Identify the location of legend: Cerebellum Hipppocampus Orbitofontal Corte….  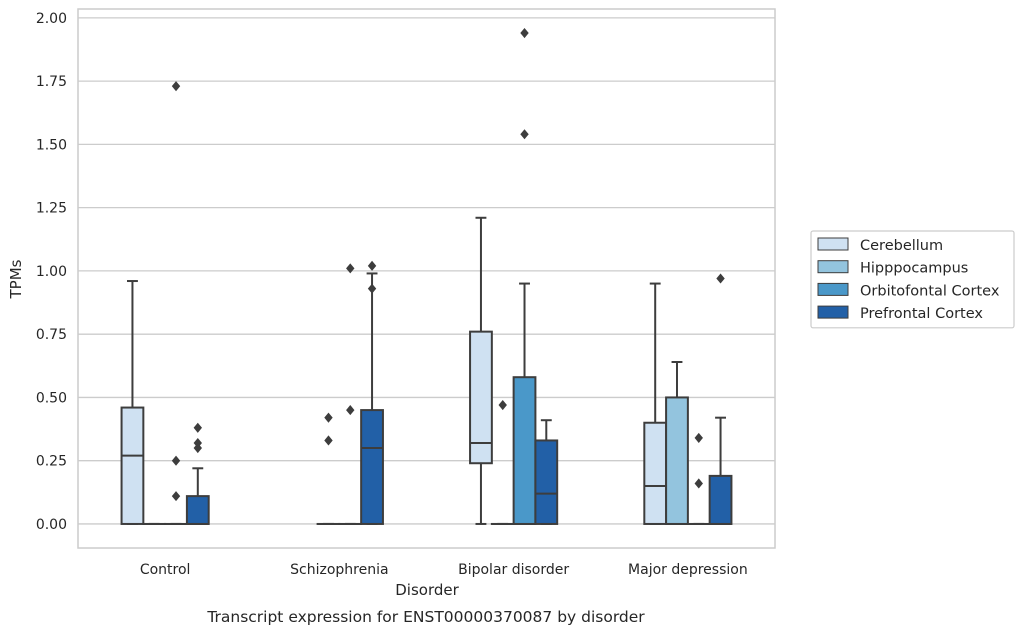
(912, 279).